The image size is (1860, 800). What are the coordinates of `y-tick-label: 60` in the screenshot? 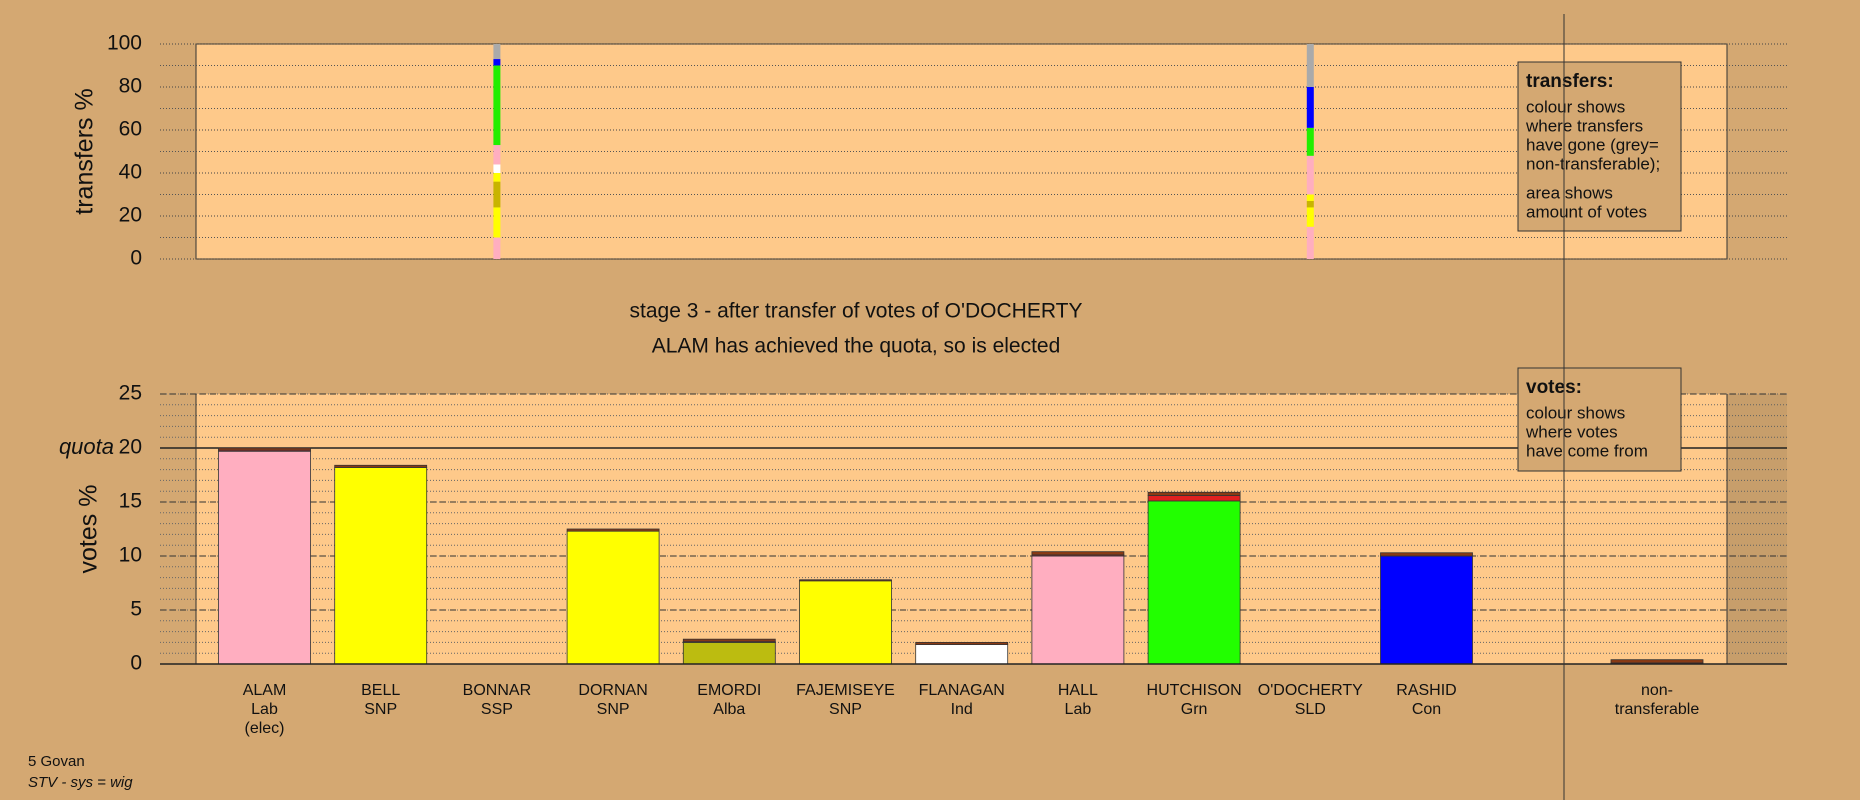 It's located at (130, 129).